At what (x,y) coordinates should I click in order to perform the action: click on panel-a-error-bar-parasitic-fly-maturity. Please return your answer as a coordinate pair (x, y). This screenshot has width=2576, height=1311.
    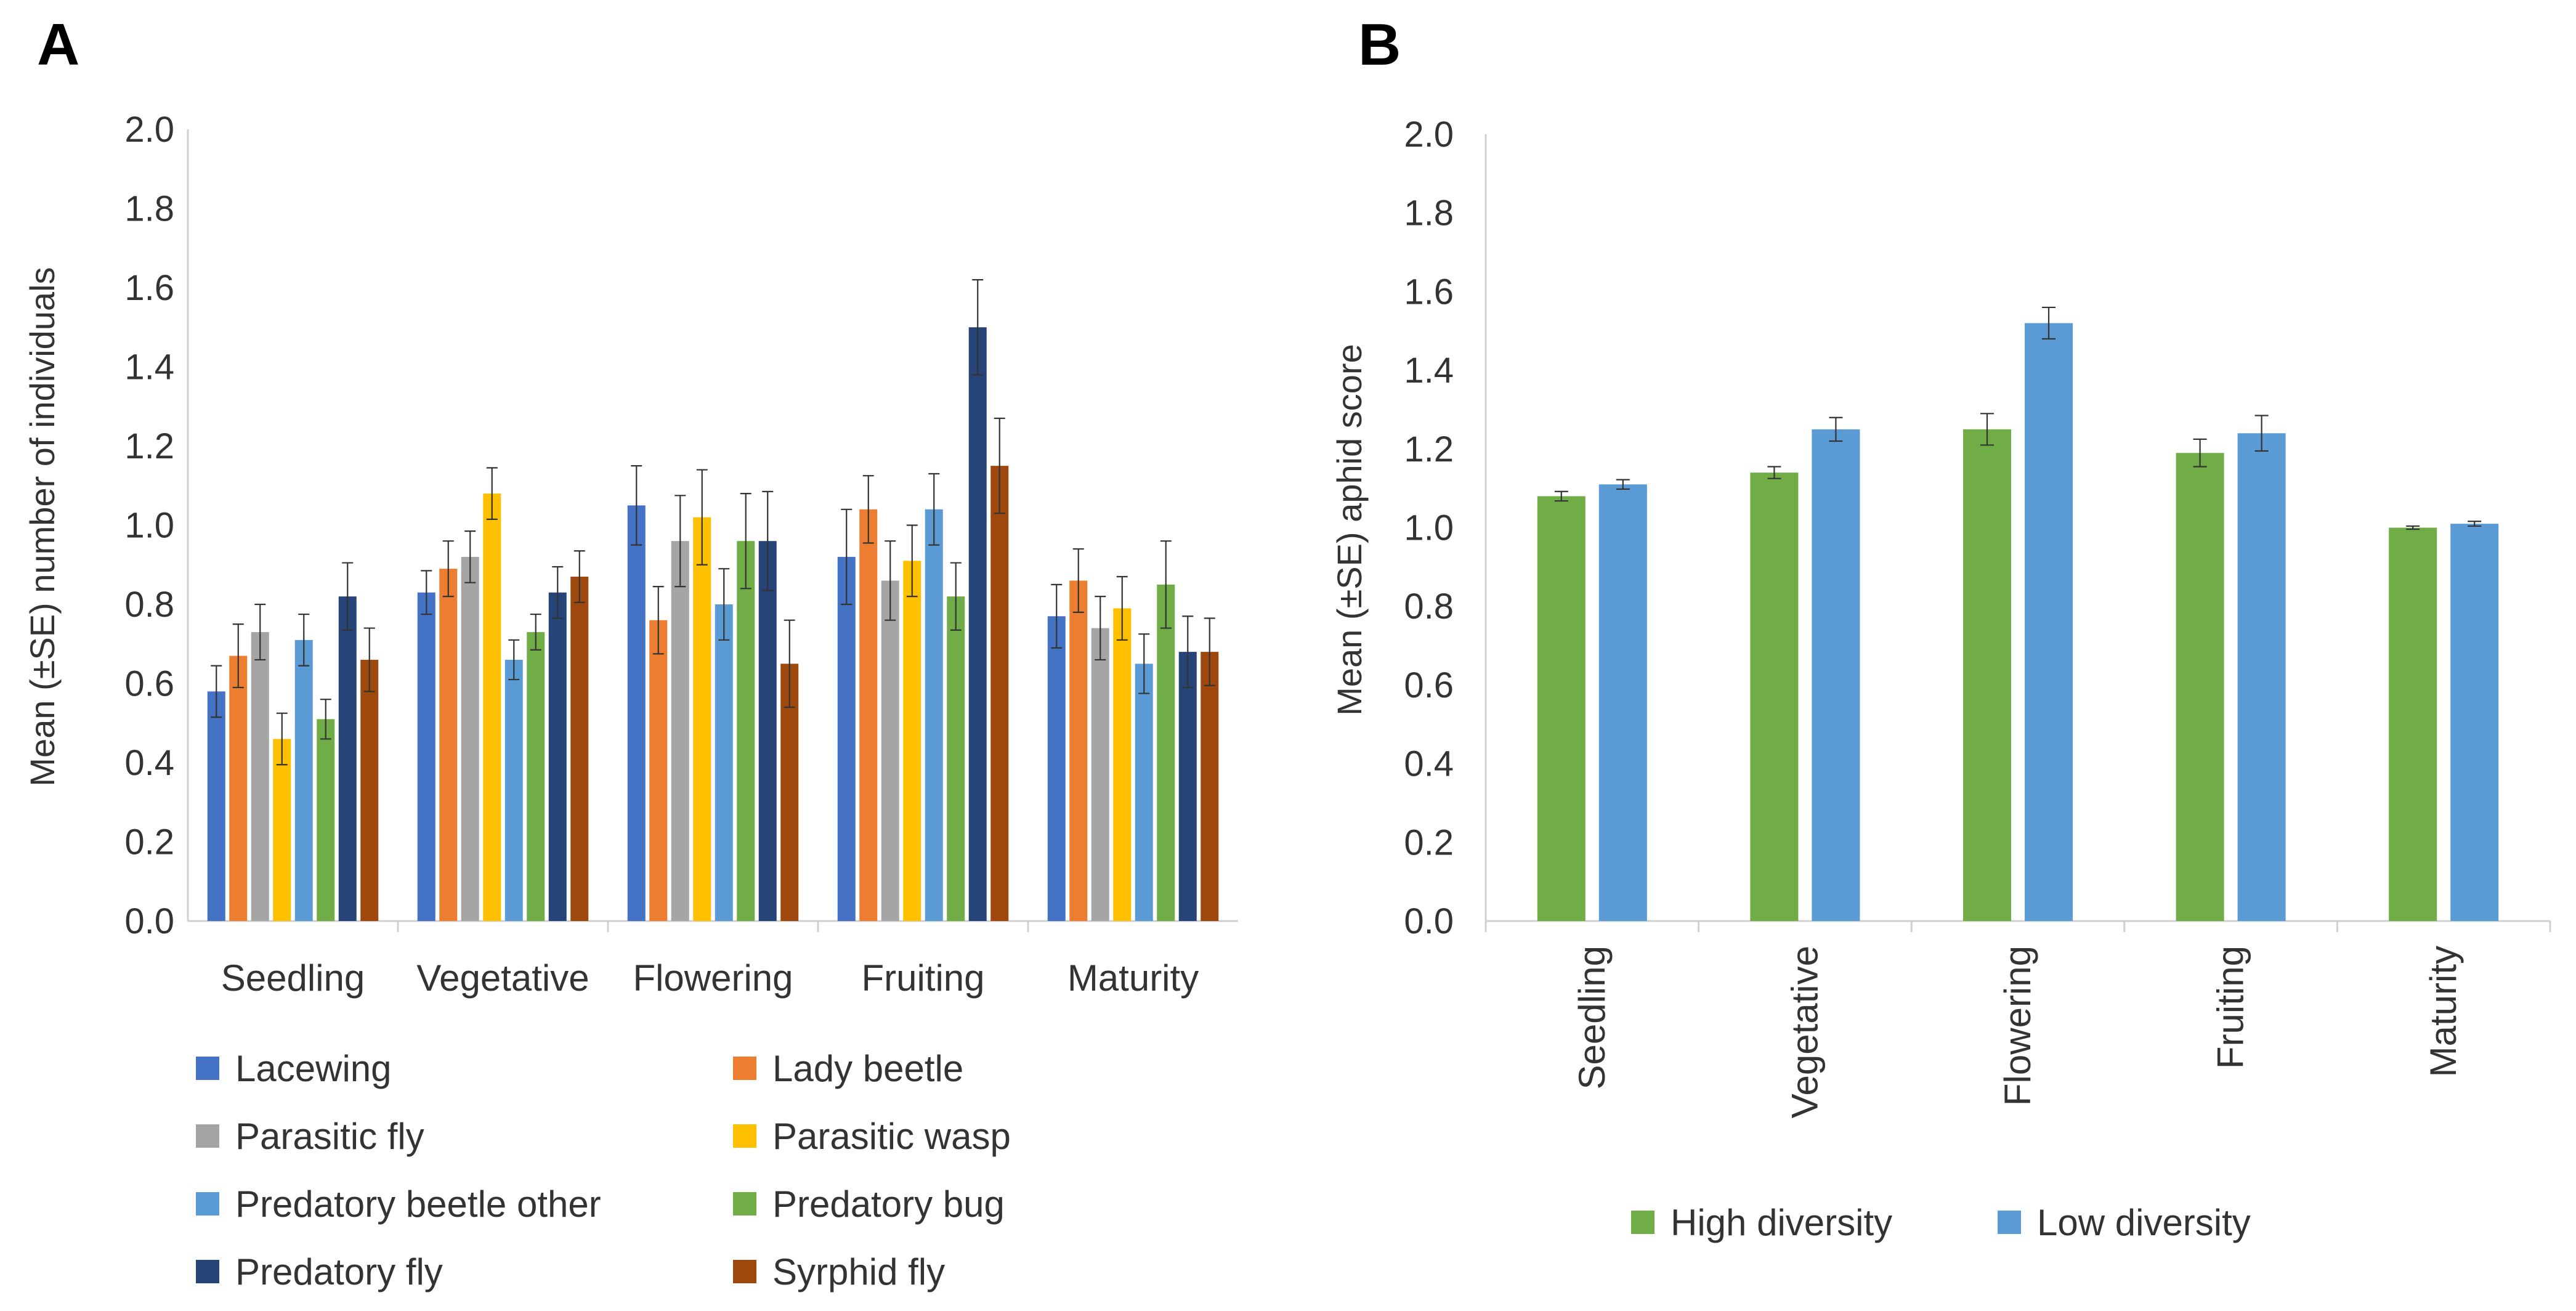
    Looking at the image, I should click on (1100, 629).